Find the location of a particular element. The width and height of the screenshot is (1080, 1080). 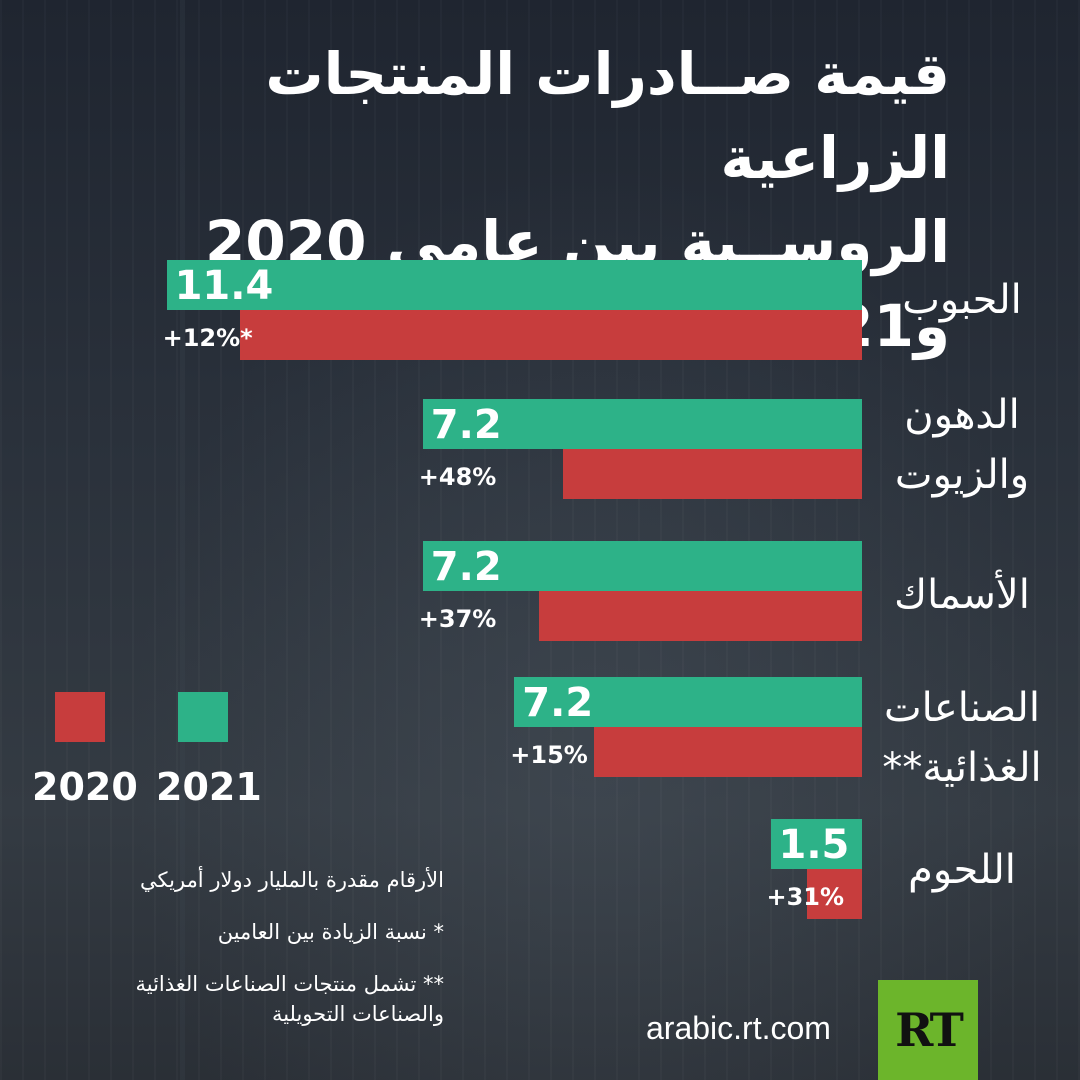

category-label-line: الدهون is located at coordinates (962, 415).